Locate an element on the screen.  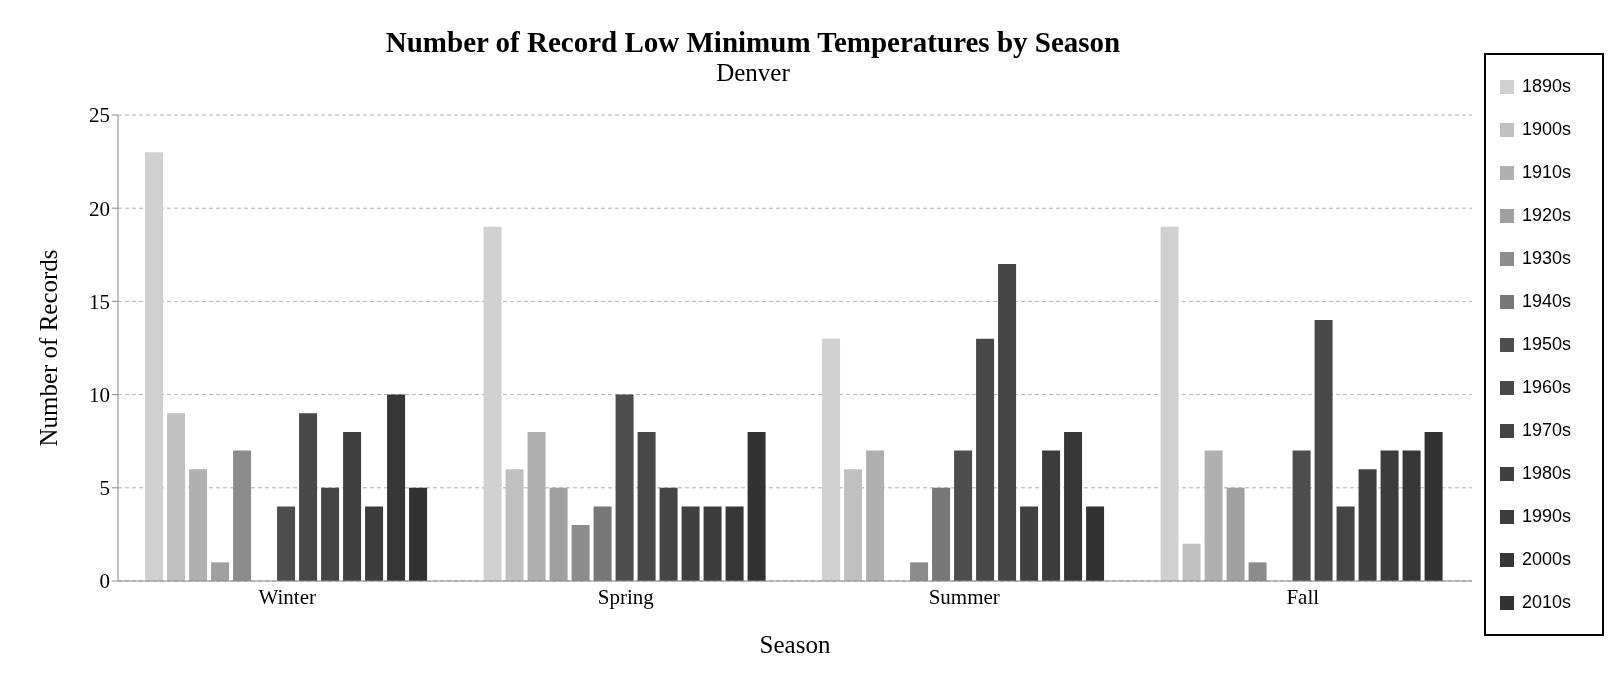
legend-label: 1960s is located at coordinates (1547, 387).